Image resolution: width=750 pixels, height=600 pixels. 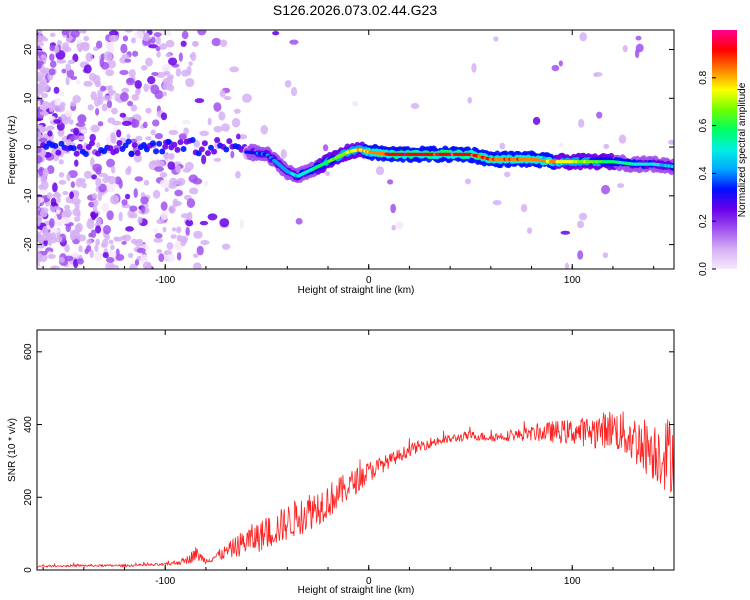 I want to click on colorbar-label: Normalized spectral amplitude, so click(x=742, y=149).